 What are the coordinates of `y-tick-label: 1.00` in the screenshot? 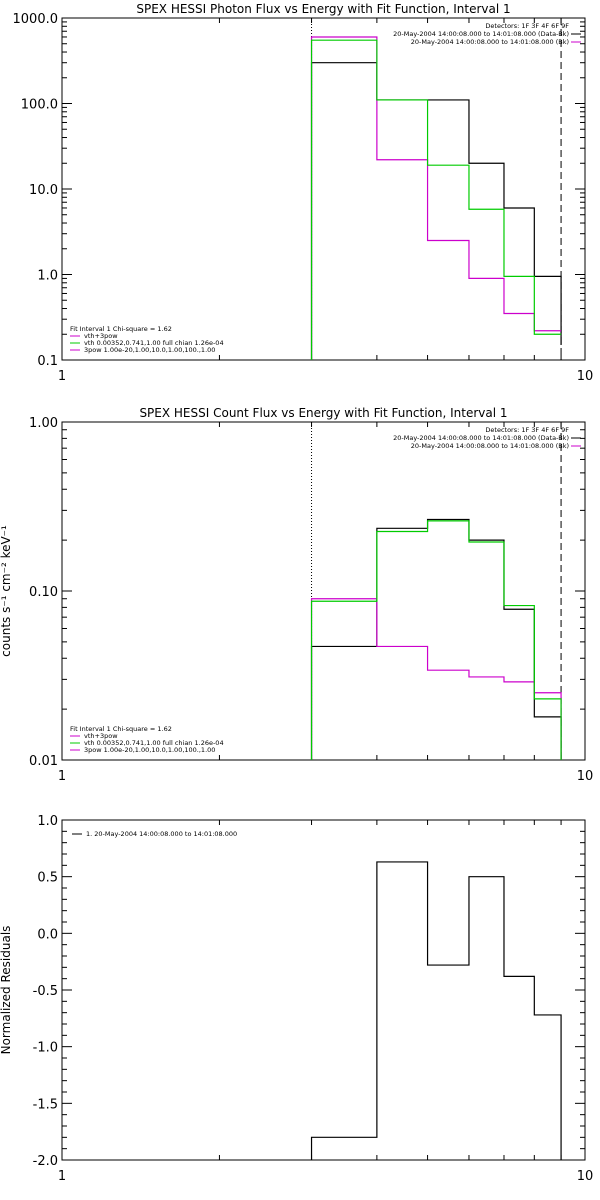 It's located at (43, 423).